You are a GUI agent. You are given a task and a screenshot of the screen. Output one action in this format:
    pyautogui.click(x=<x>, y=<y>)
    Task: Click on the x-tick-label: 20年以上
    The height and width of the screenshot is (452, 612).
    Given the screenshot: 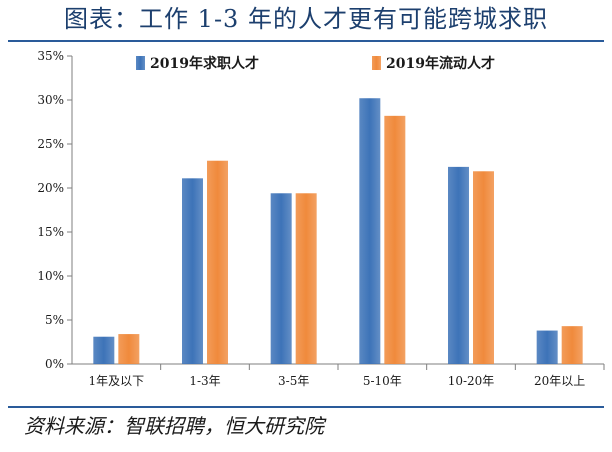 What is the action you would take?
    pyautogui.click(x=559, y=381)
    